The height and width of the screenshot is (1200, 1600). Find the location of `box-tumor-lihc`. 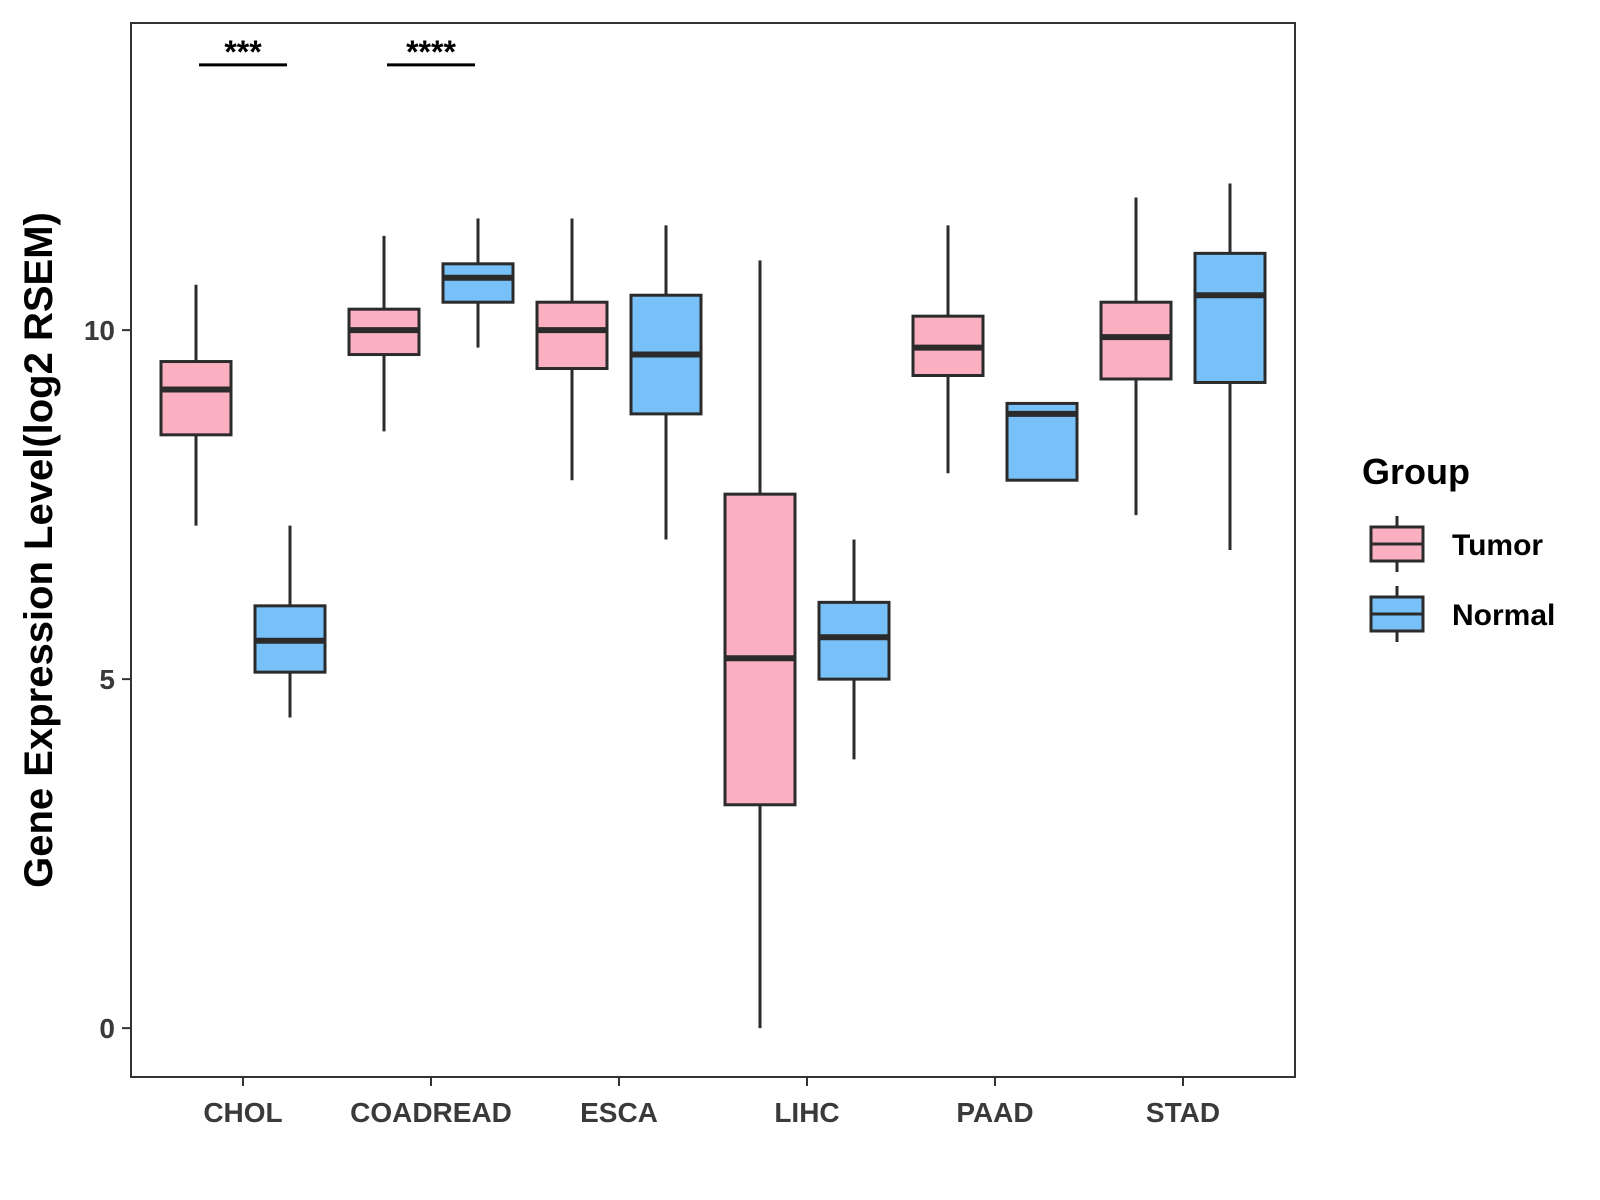

box-tumor-lihc is located at coordinates (760, 644).